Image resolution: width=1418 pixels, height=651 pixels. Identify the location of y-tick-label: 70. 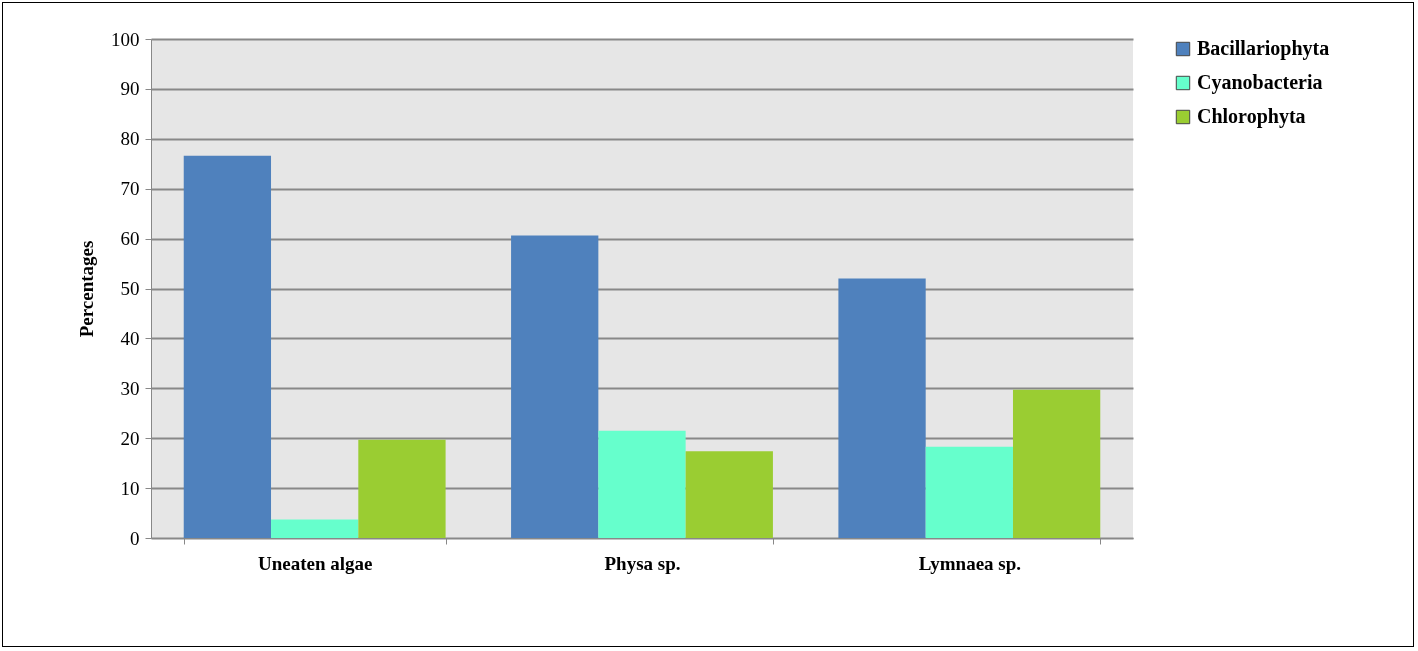
(130, 189).